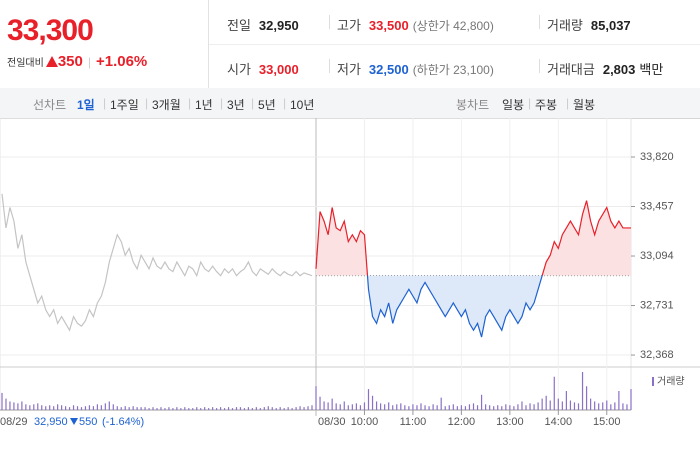  I want to click on change: 350, so click(70, 61).